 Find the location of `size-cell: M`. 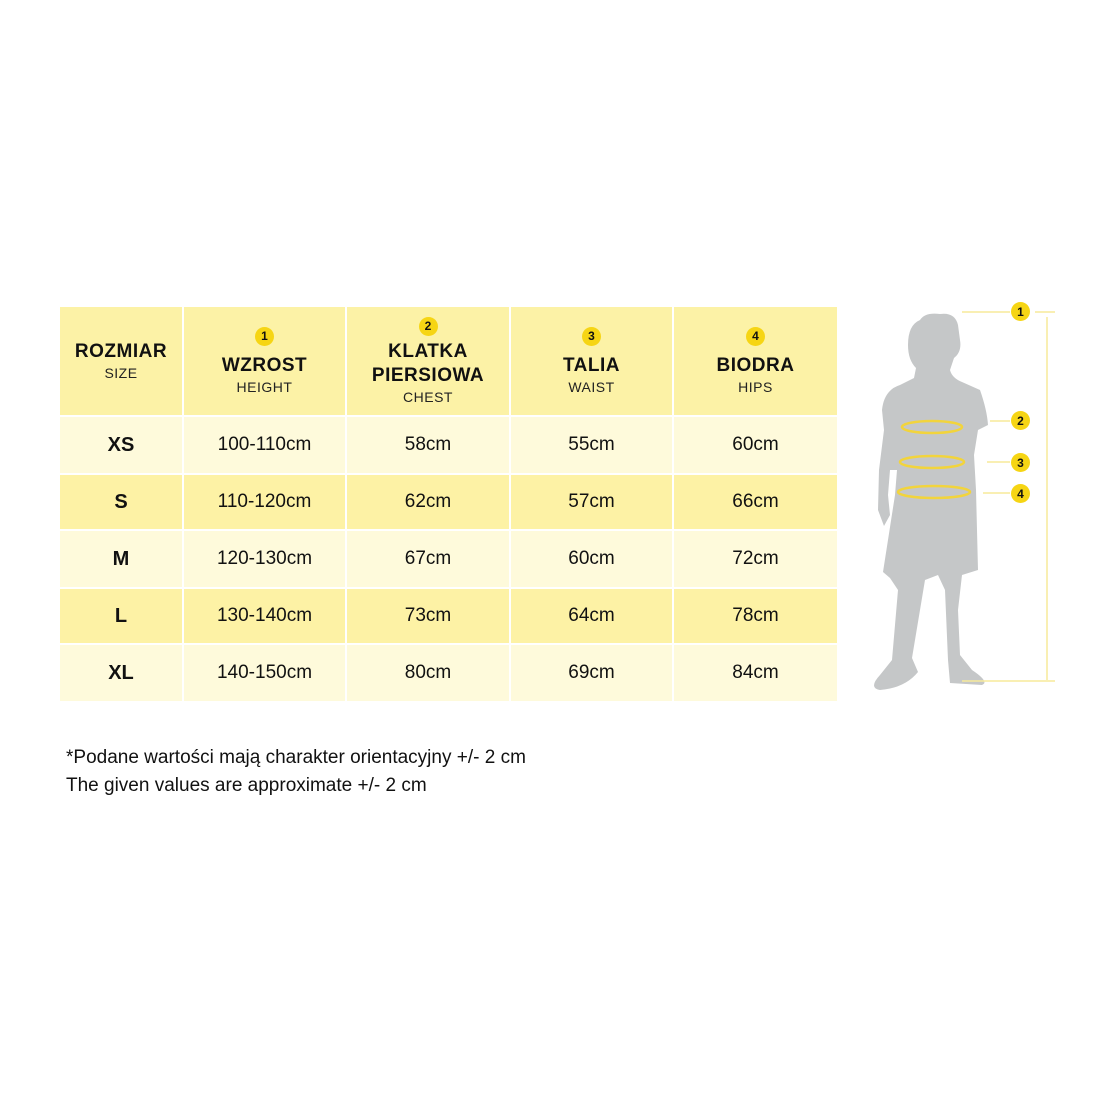

size-cell: M is located at coordinates (121, 559).